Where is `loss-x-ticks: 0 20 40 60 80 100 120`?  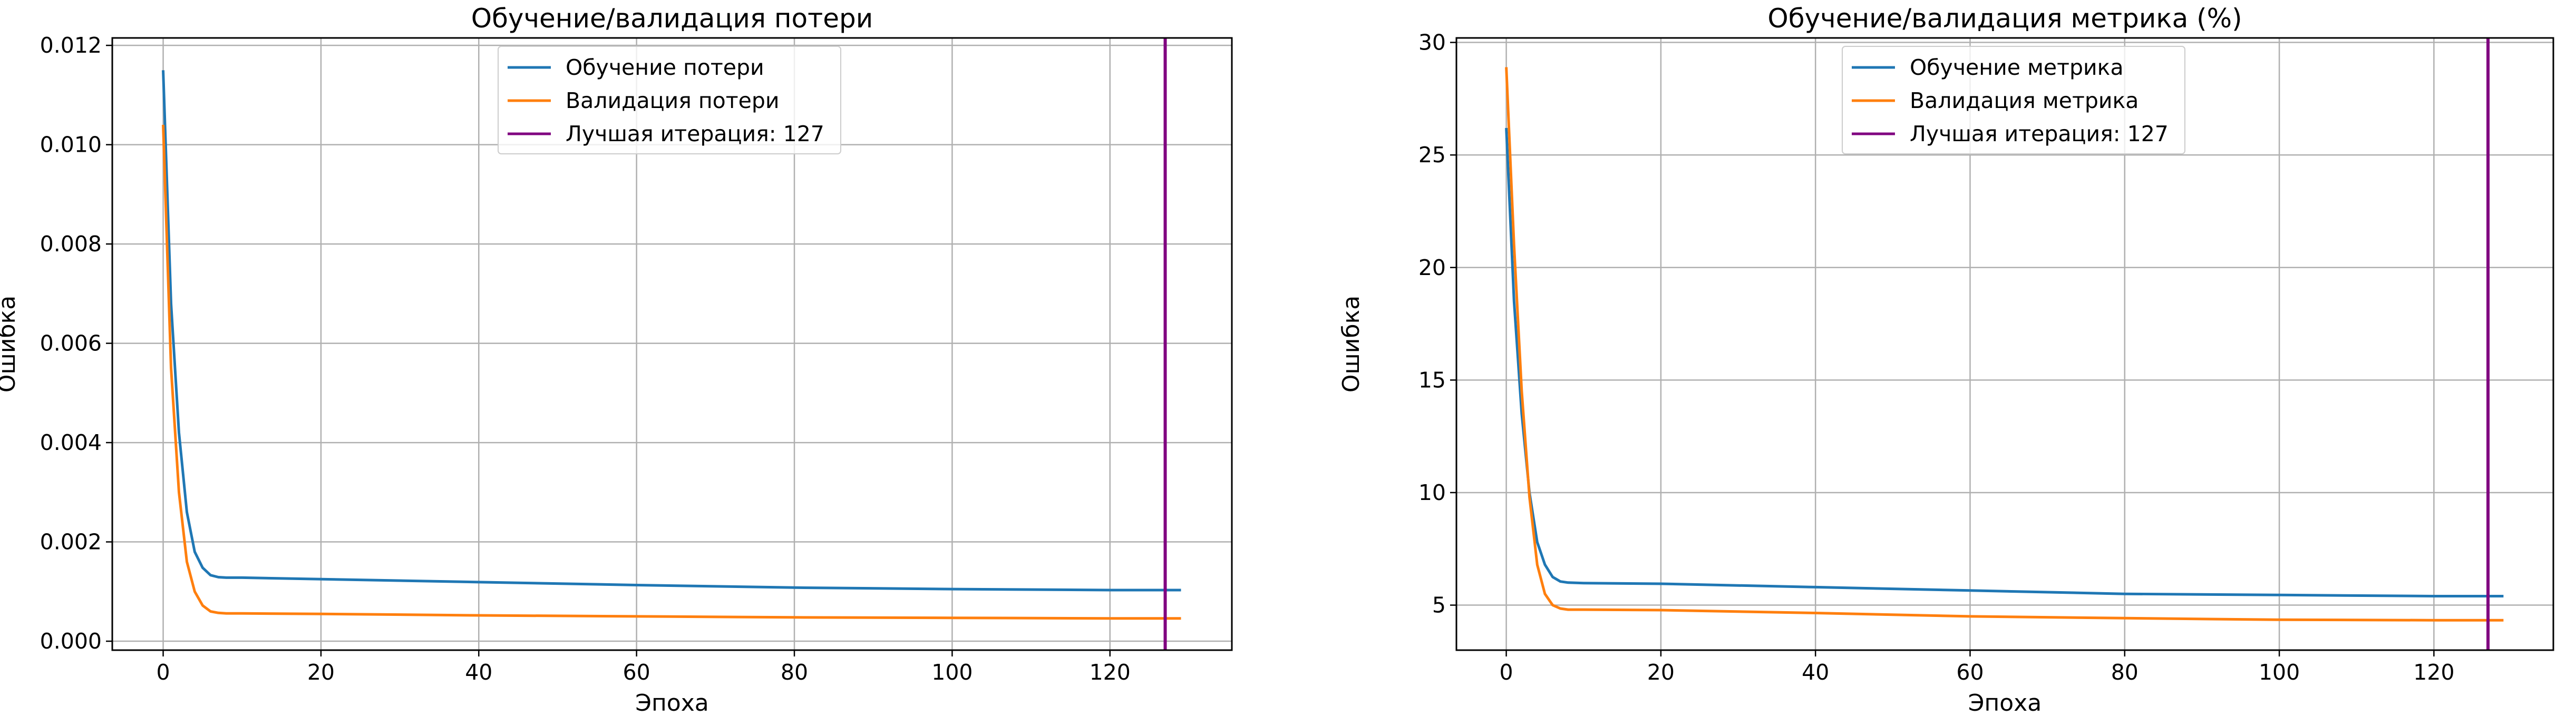
loss-x-ticks: 0 20 40 60 80 100 120 is located at coordinates (643, 667).